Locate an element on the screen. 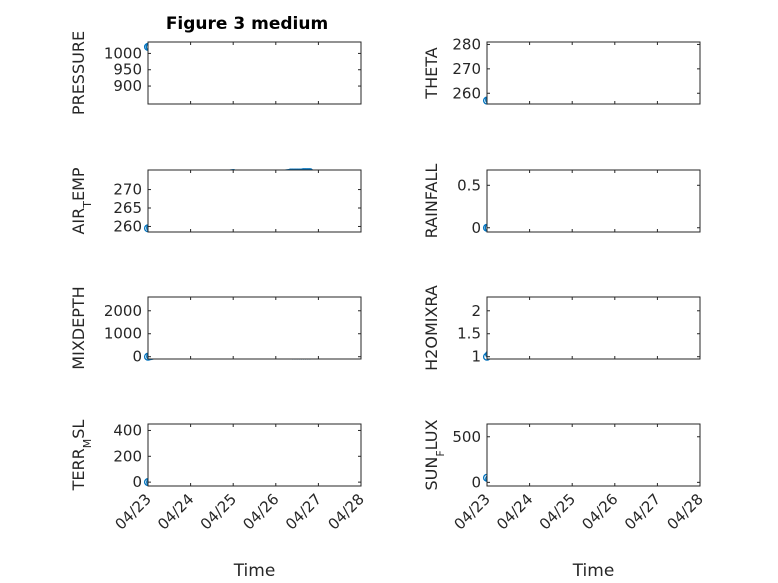  y-tick-label: 1.5 is located at coordinates (469, 334).